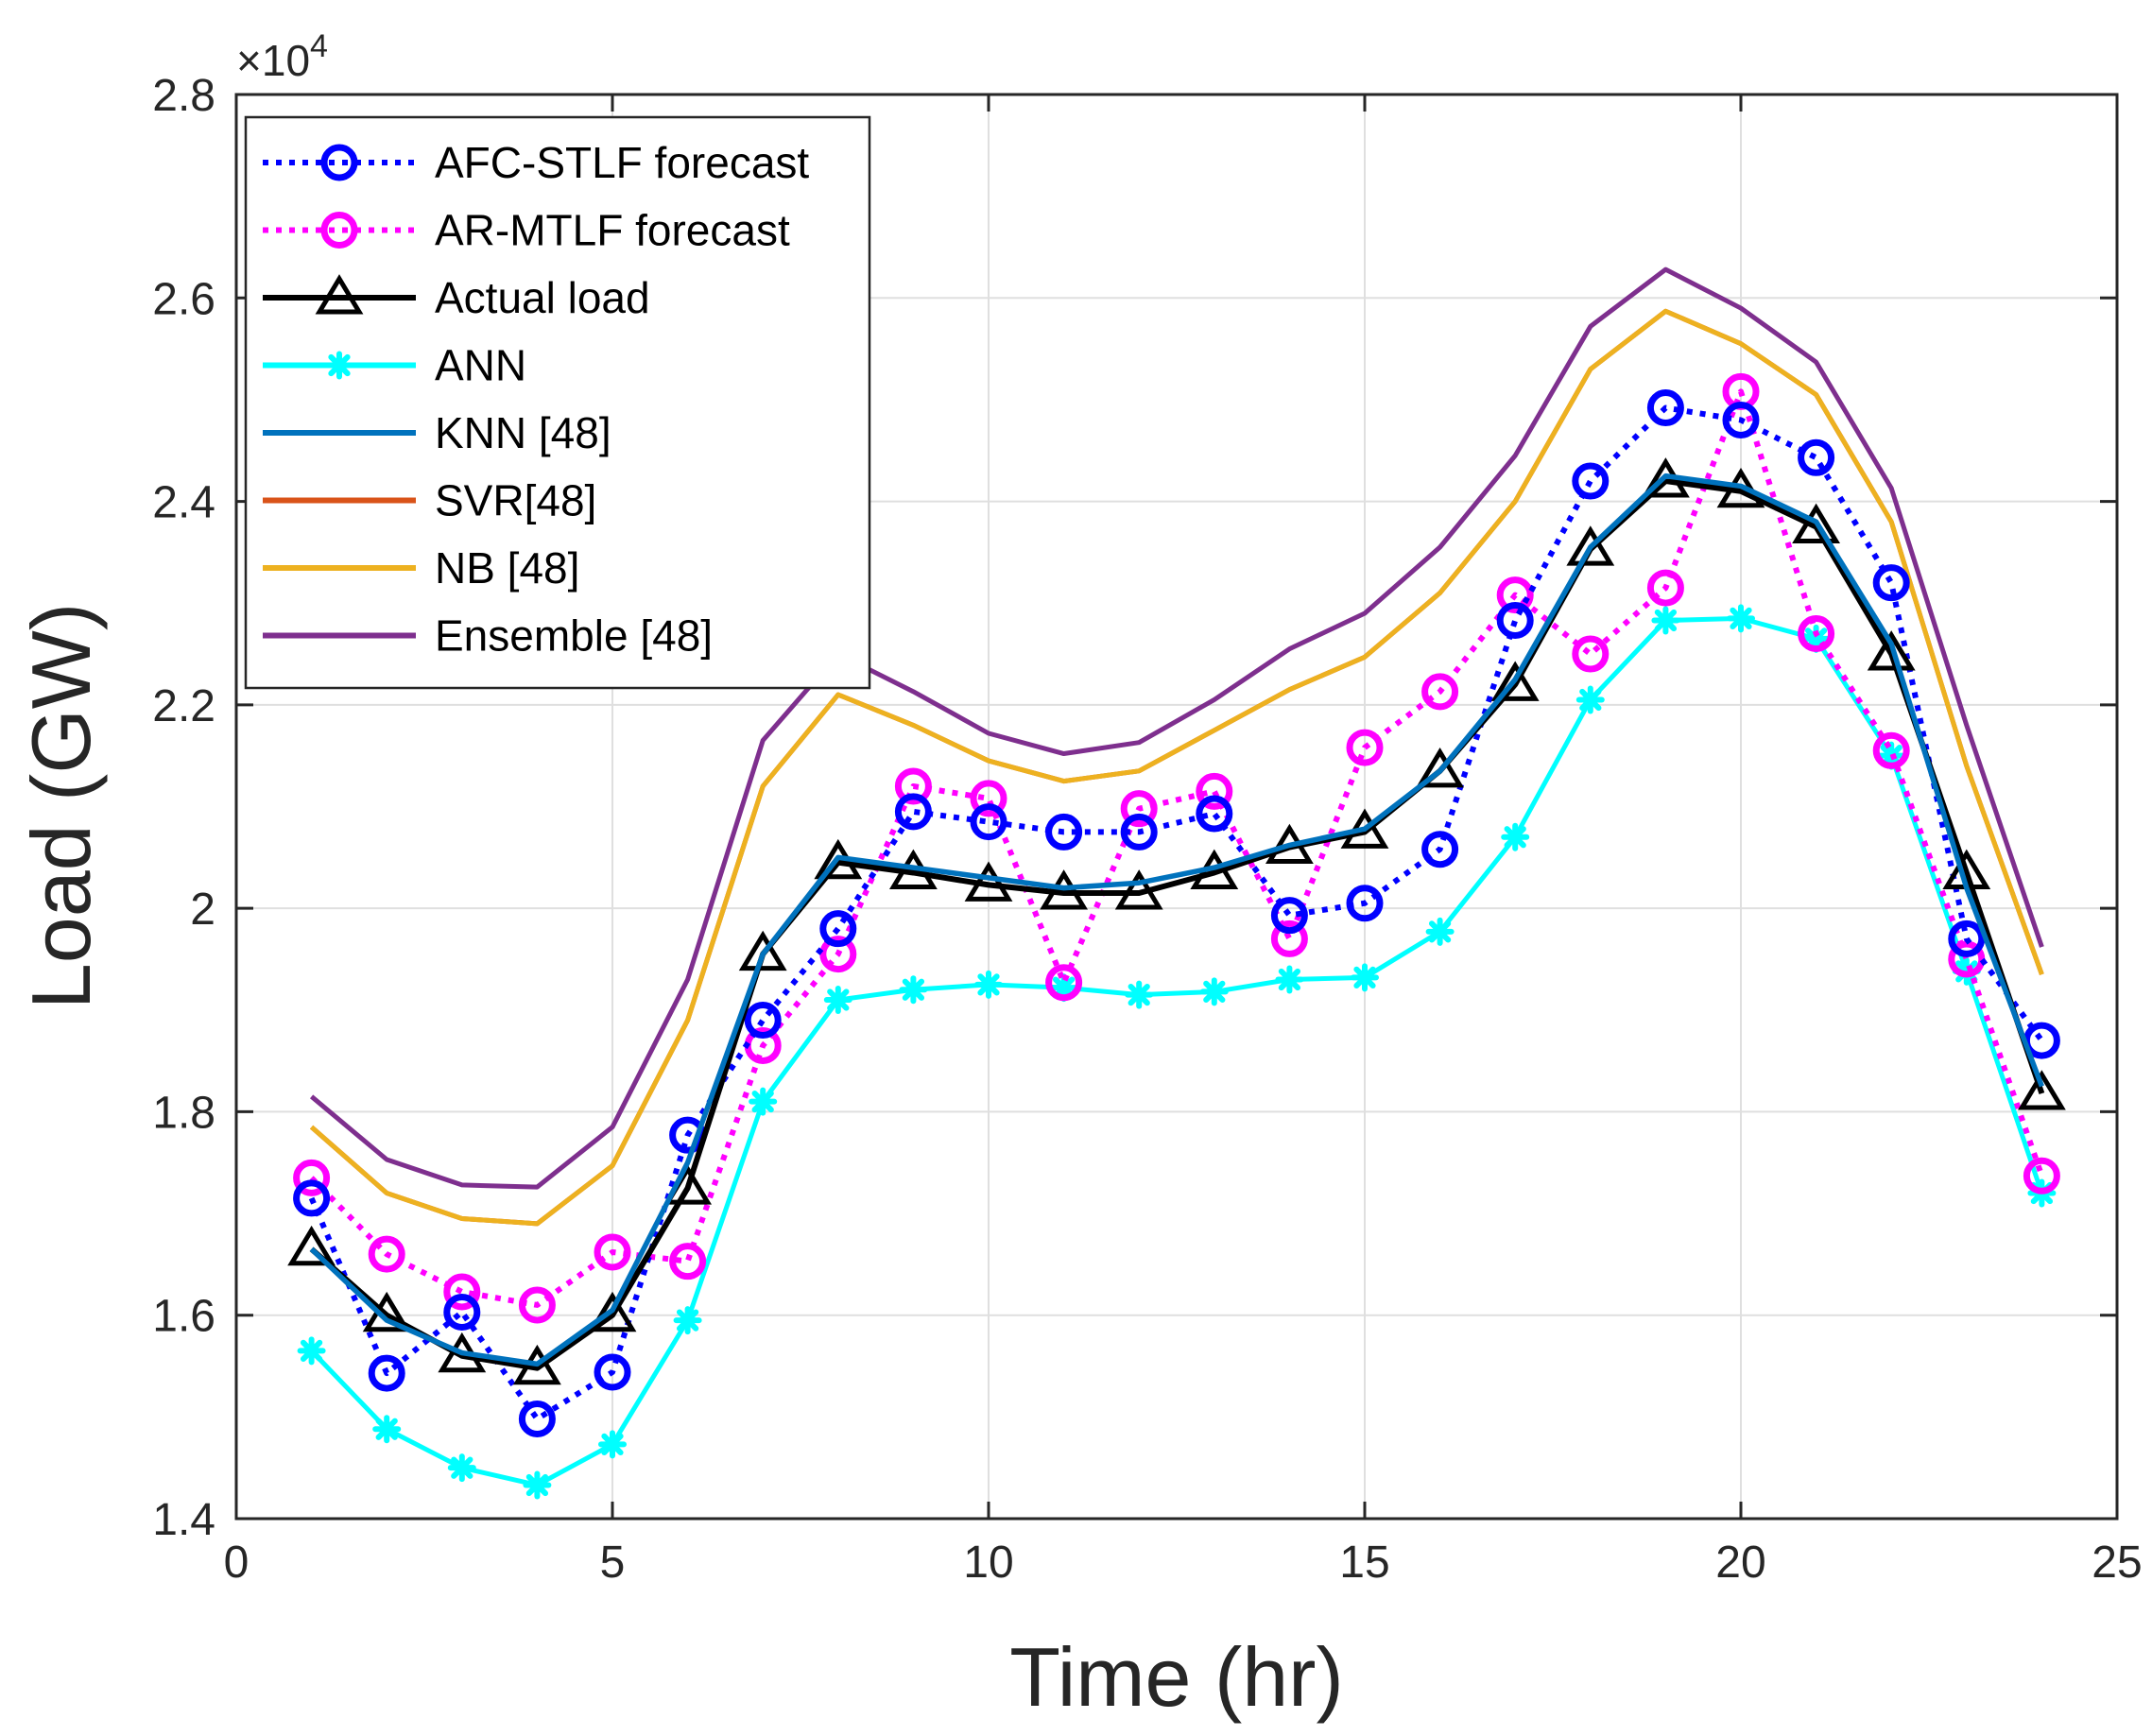 The image size is (2152, 1736). What do you see at coordinates (613, 1563) in the screenshot?
I see `x-tick-label: 5` at bounding box center [613, 1563].